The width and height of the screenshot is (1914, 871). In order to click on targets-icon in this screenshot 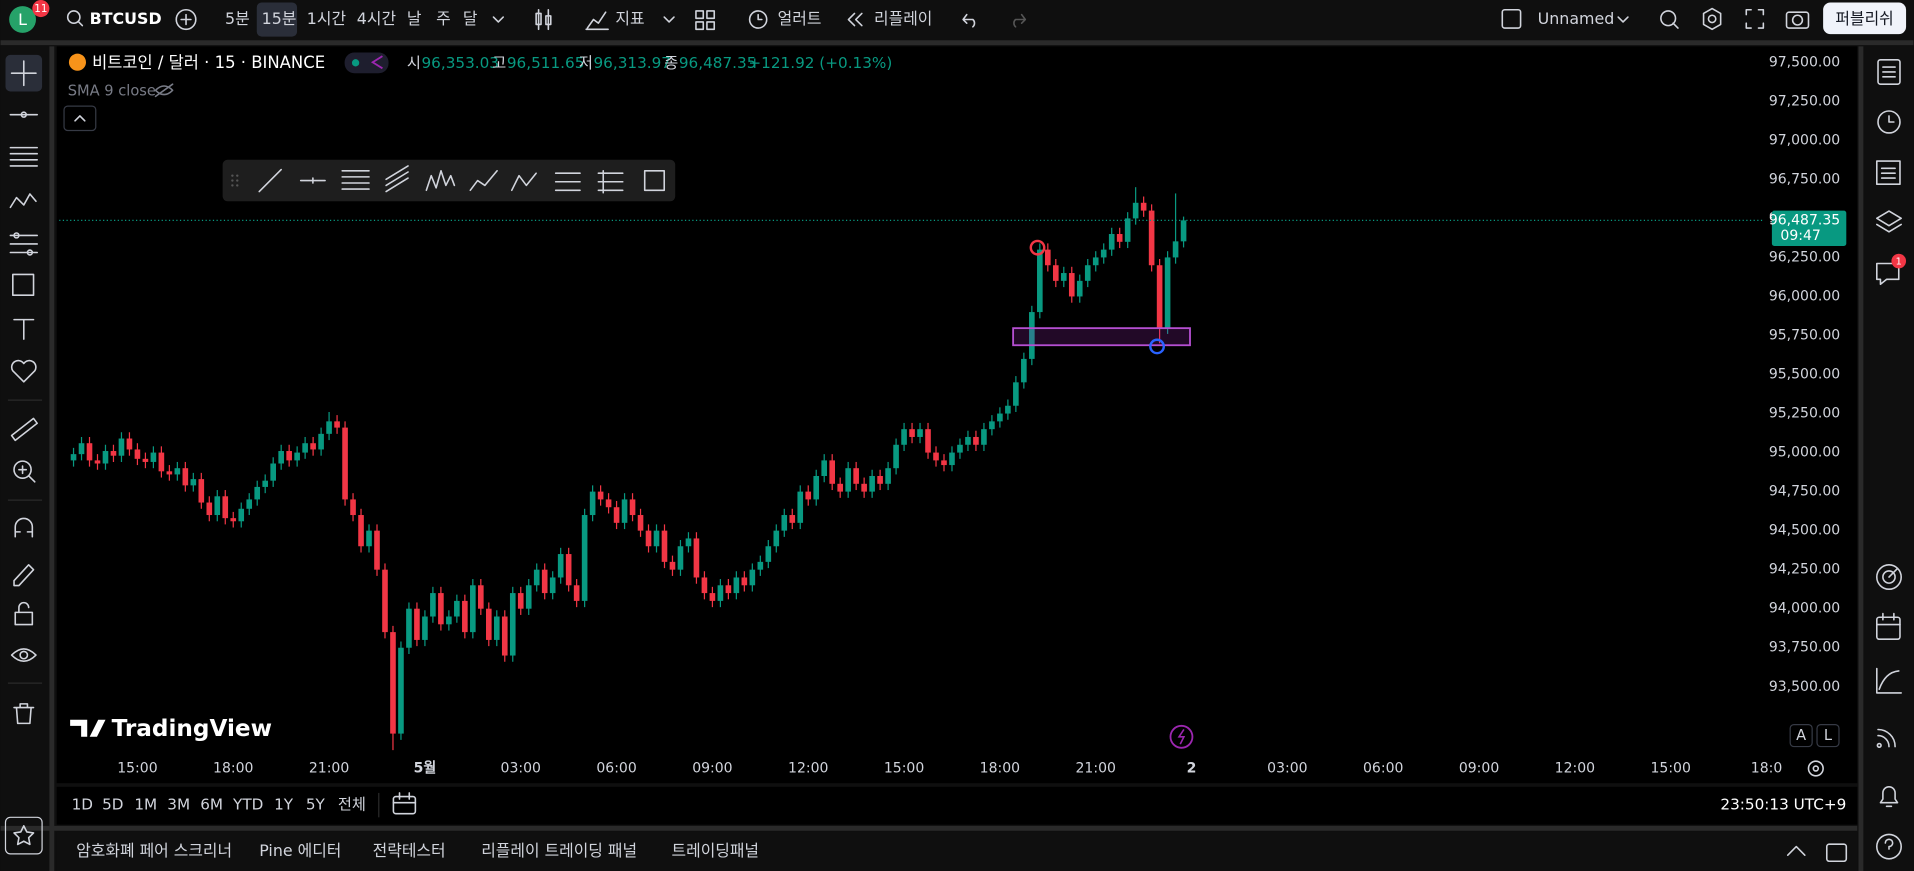, I will do `click(1889, 577)`.